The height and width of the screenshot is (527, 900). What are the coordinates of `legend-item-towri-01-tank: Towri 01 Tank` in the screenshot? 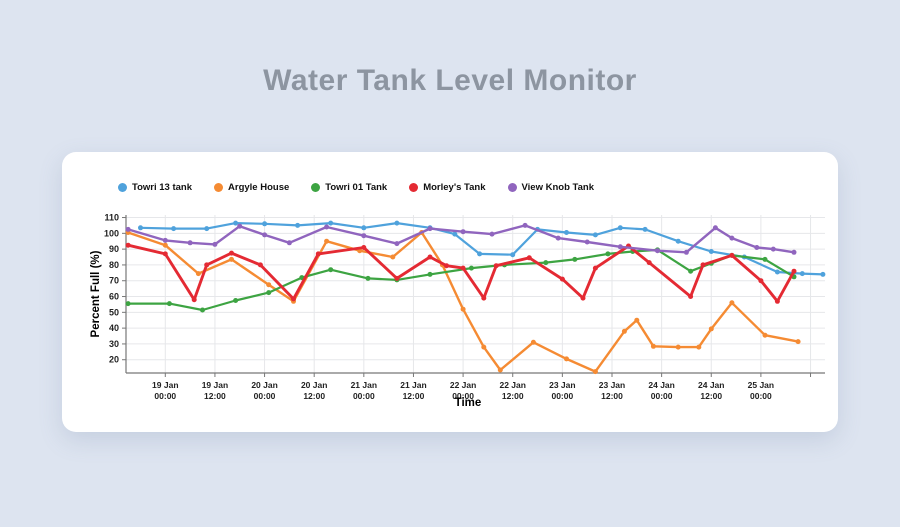 It's located at (349, 187).